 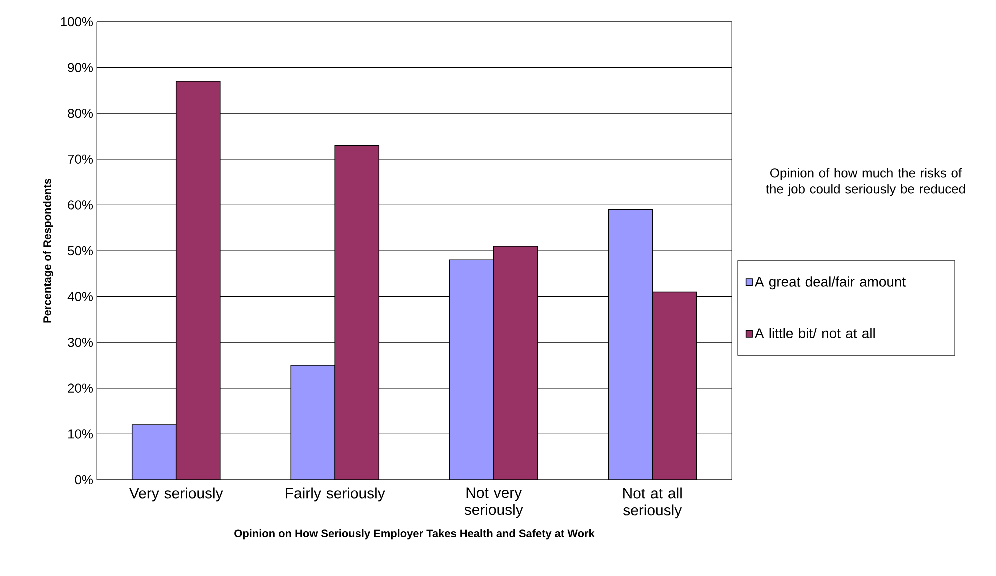 I want to click on y-tick-label: 70%, so click(x=81, y=159).